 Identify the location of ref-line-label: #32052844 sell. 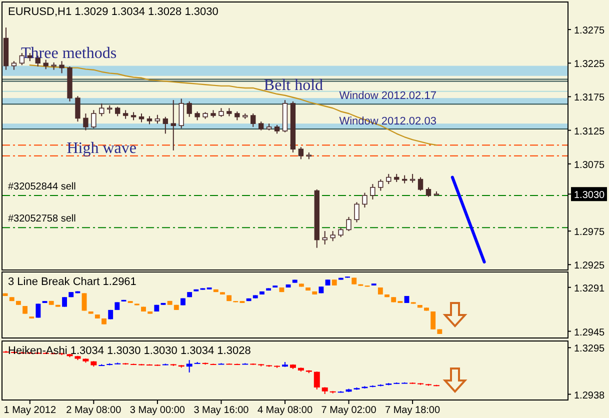
(42, 186).